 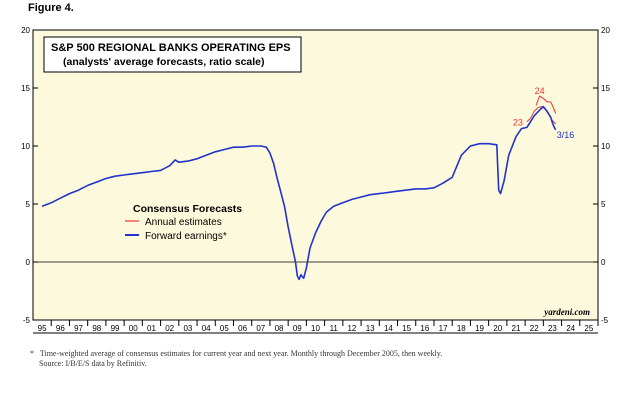 What do you see at coordinates (540, 91) in the screenshot?
I see `annual-label-24: 24` at bounding box center [540, 91].